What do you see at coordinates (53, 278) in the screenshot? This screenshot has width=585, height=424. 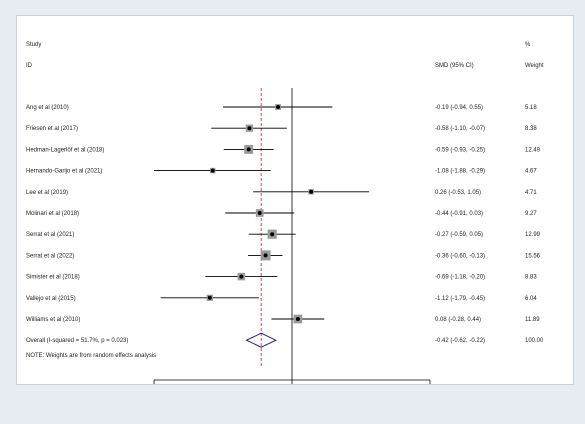 I see `study-name: Simister et al (2018)` at bounding box center [53, 278].